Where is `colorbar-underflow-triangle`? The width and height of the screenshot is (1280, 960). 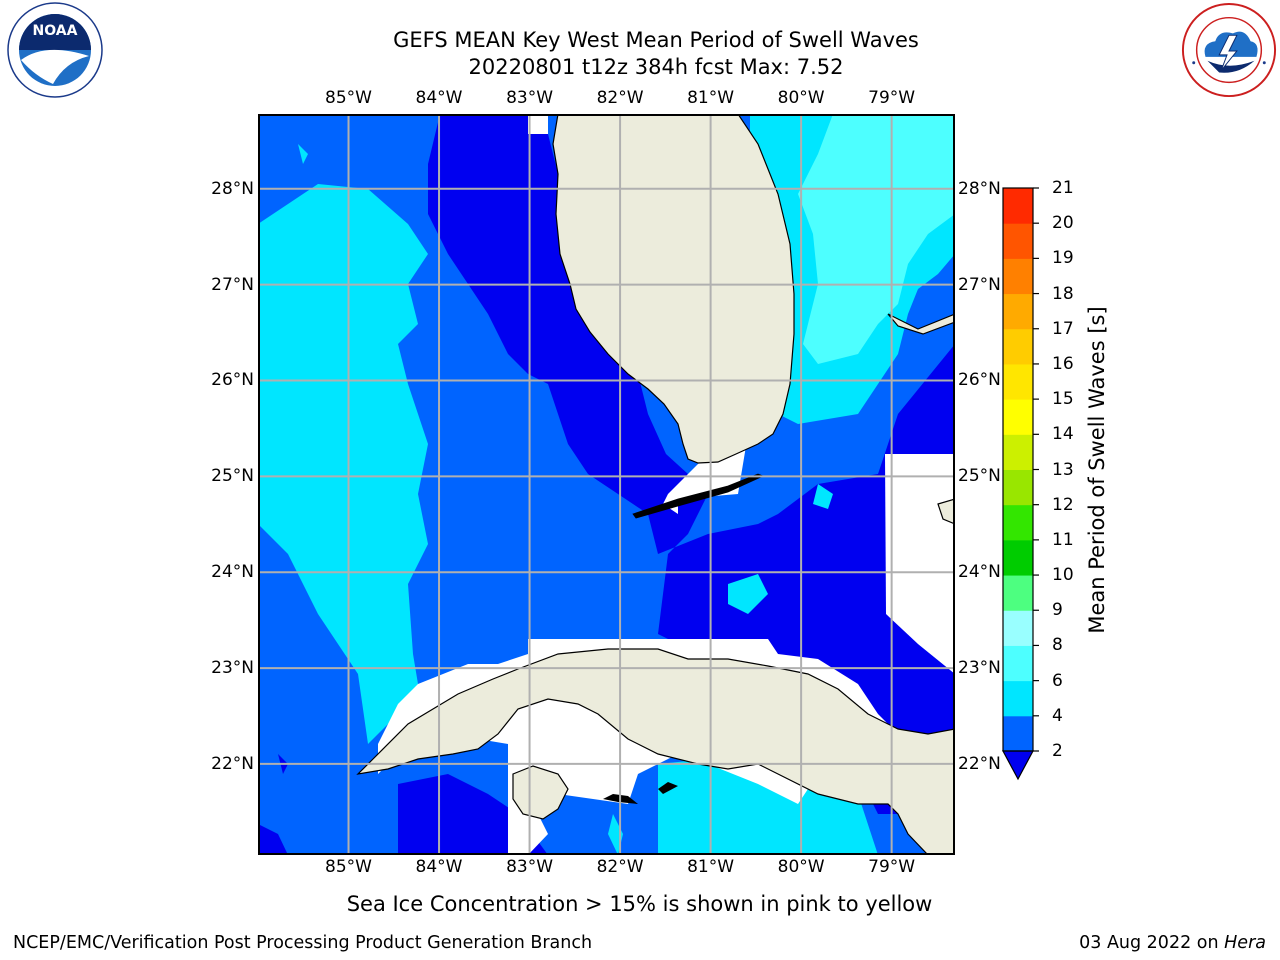
colorbar-underflow-triangle is located at coordinates (1018, 765).